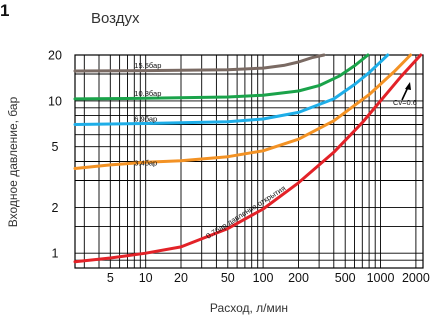 Image resolution: width=437 pixels, height=320 pixels. What do you see at coordinates (147, 65) in the screenshot?
I see `series-label-1: 15.5бар` at bounding box center [147, 65].